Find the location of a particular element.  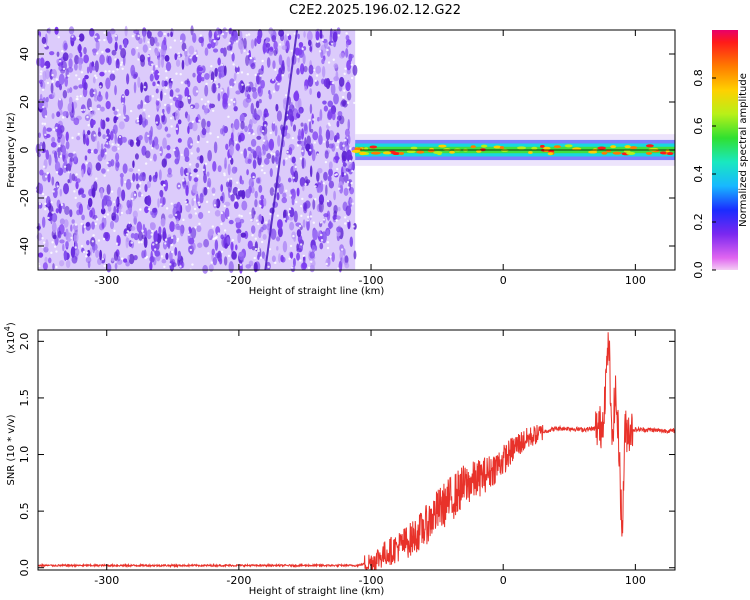

spectrogram-y-tick-label: -20 is located at coordinates (24, 198).